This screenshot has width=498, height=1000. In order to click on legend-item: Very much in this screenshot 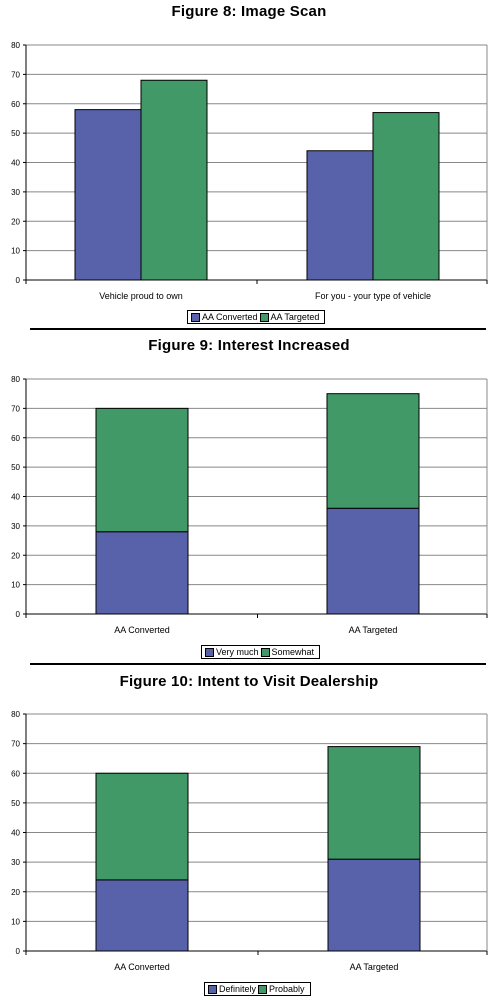, I will do `click(232, 652)`.